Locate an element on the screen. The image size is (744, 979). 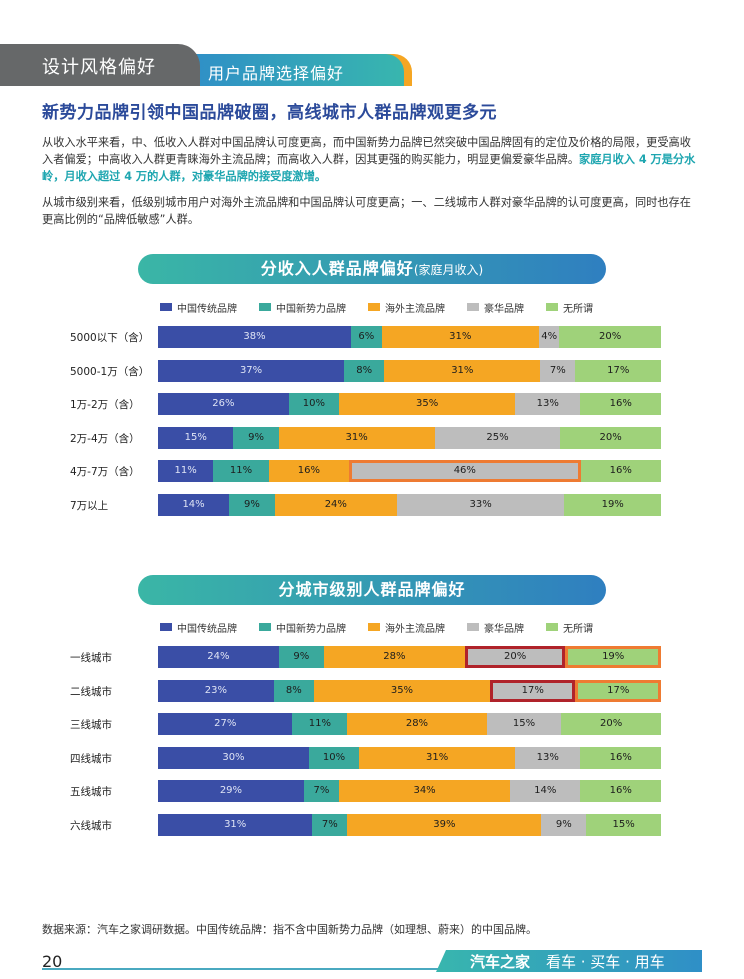
bar-segment: 30% is located at coordinates (233, 757).